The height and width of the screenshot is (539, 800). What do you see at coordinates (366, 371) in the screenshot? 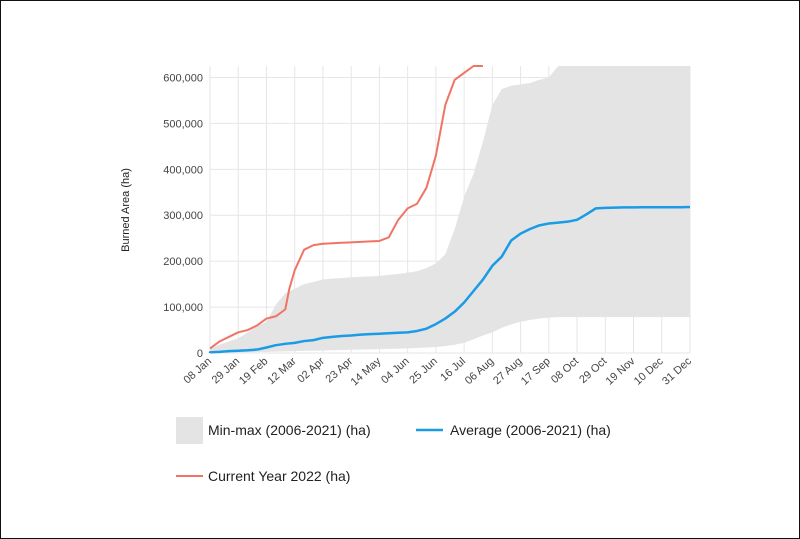
I see `x-tick-label: 14 May` at bounding box center [366, 371].